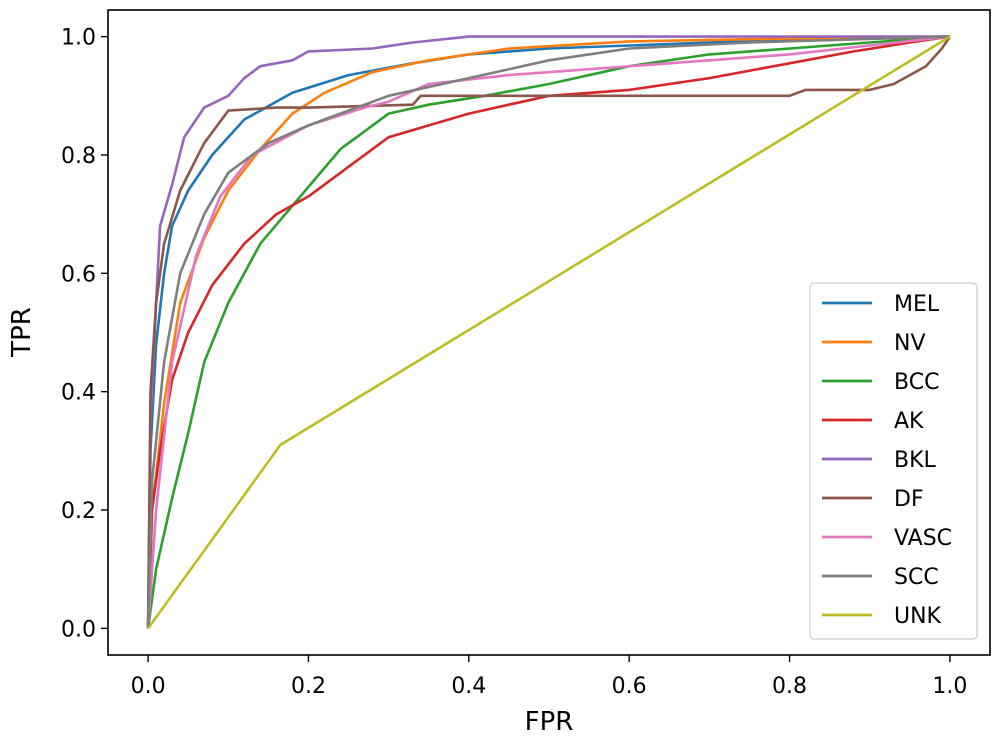 Image resolution: width=1000 pixels, height=740 pixels. What do you see at coordinates (629, 686) in the screenshot?
I see `x-tick-label: 0.6` at bounding box center [629, 686].